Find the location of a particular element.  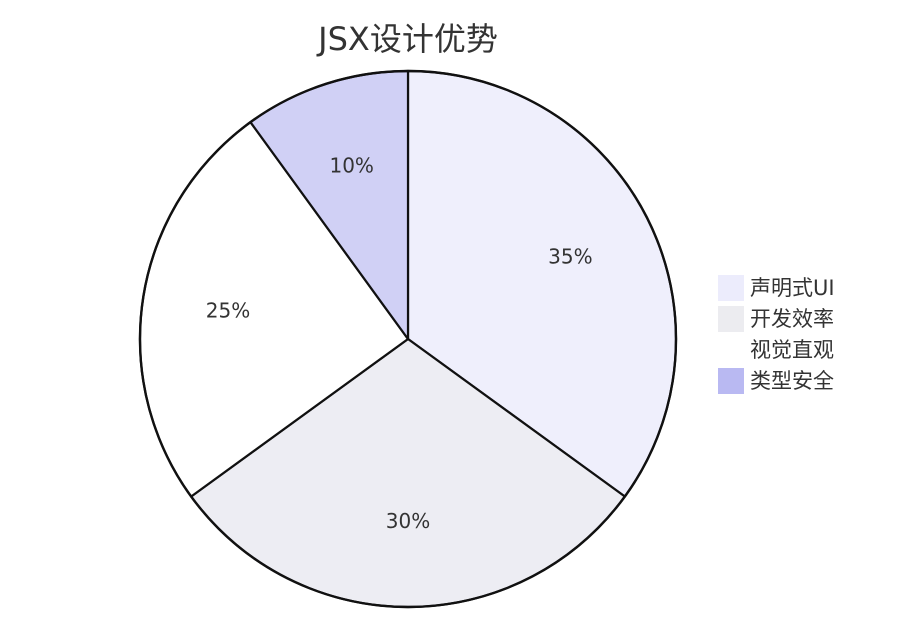

slice-value-label: 25% is located at coordinates (228, 311).